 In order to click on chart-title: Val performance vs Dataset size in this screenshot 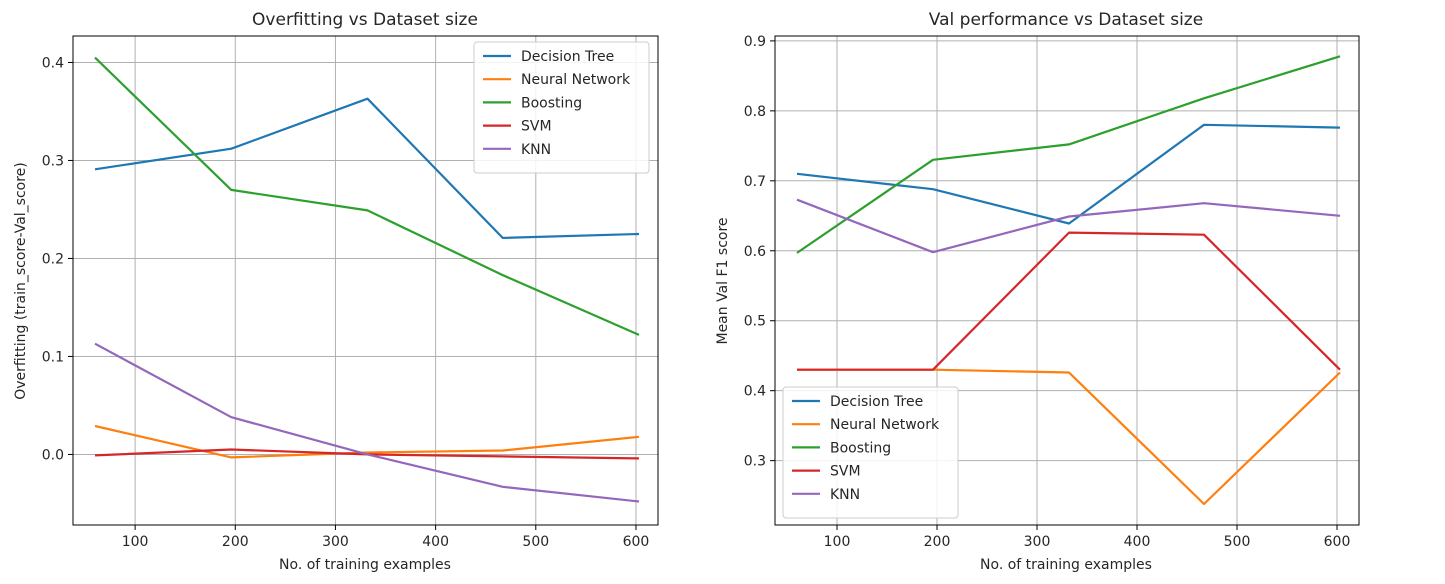, I will do `click(1066, 20)`.